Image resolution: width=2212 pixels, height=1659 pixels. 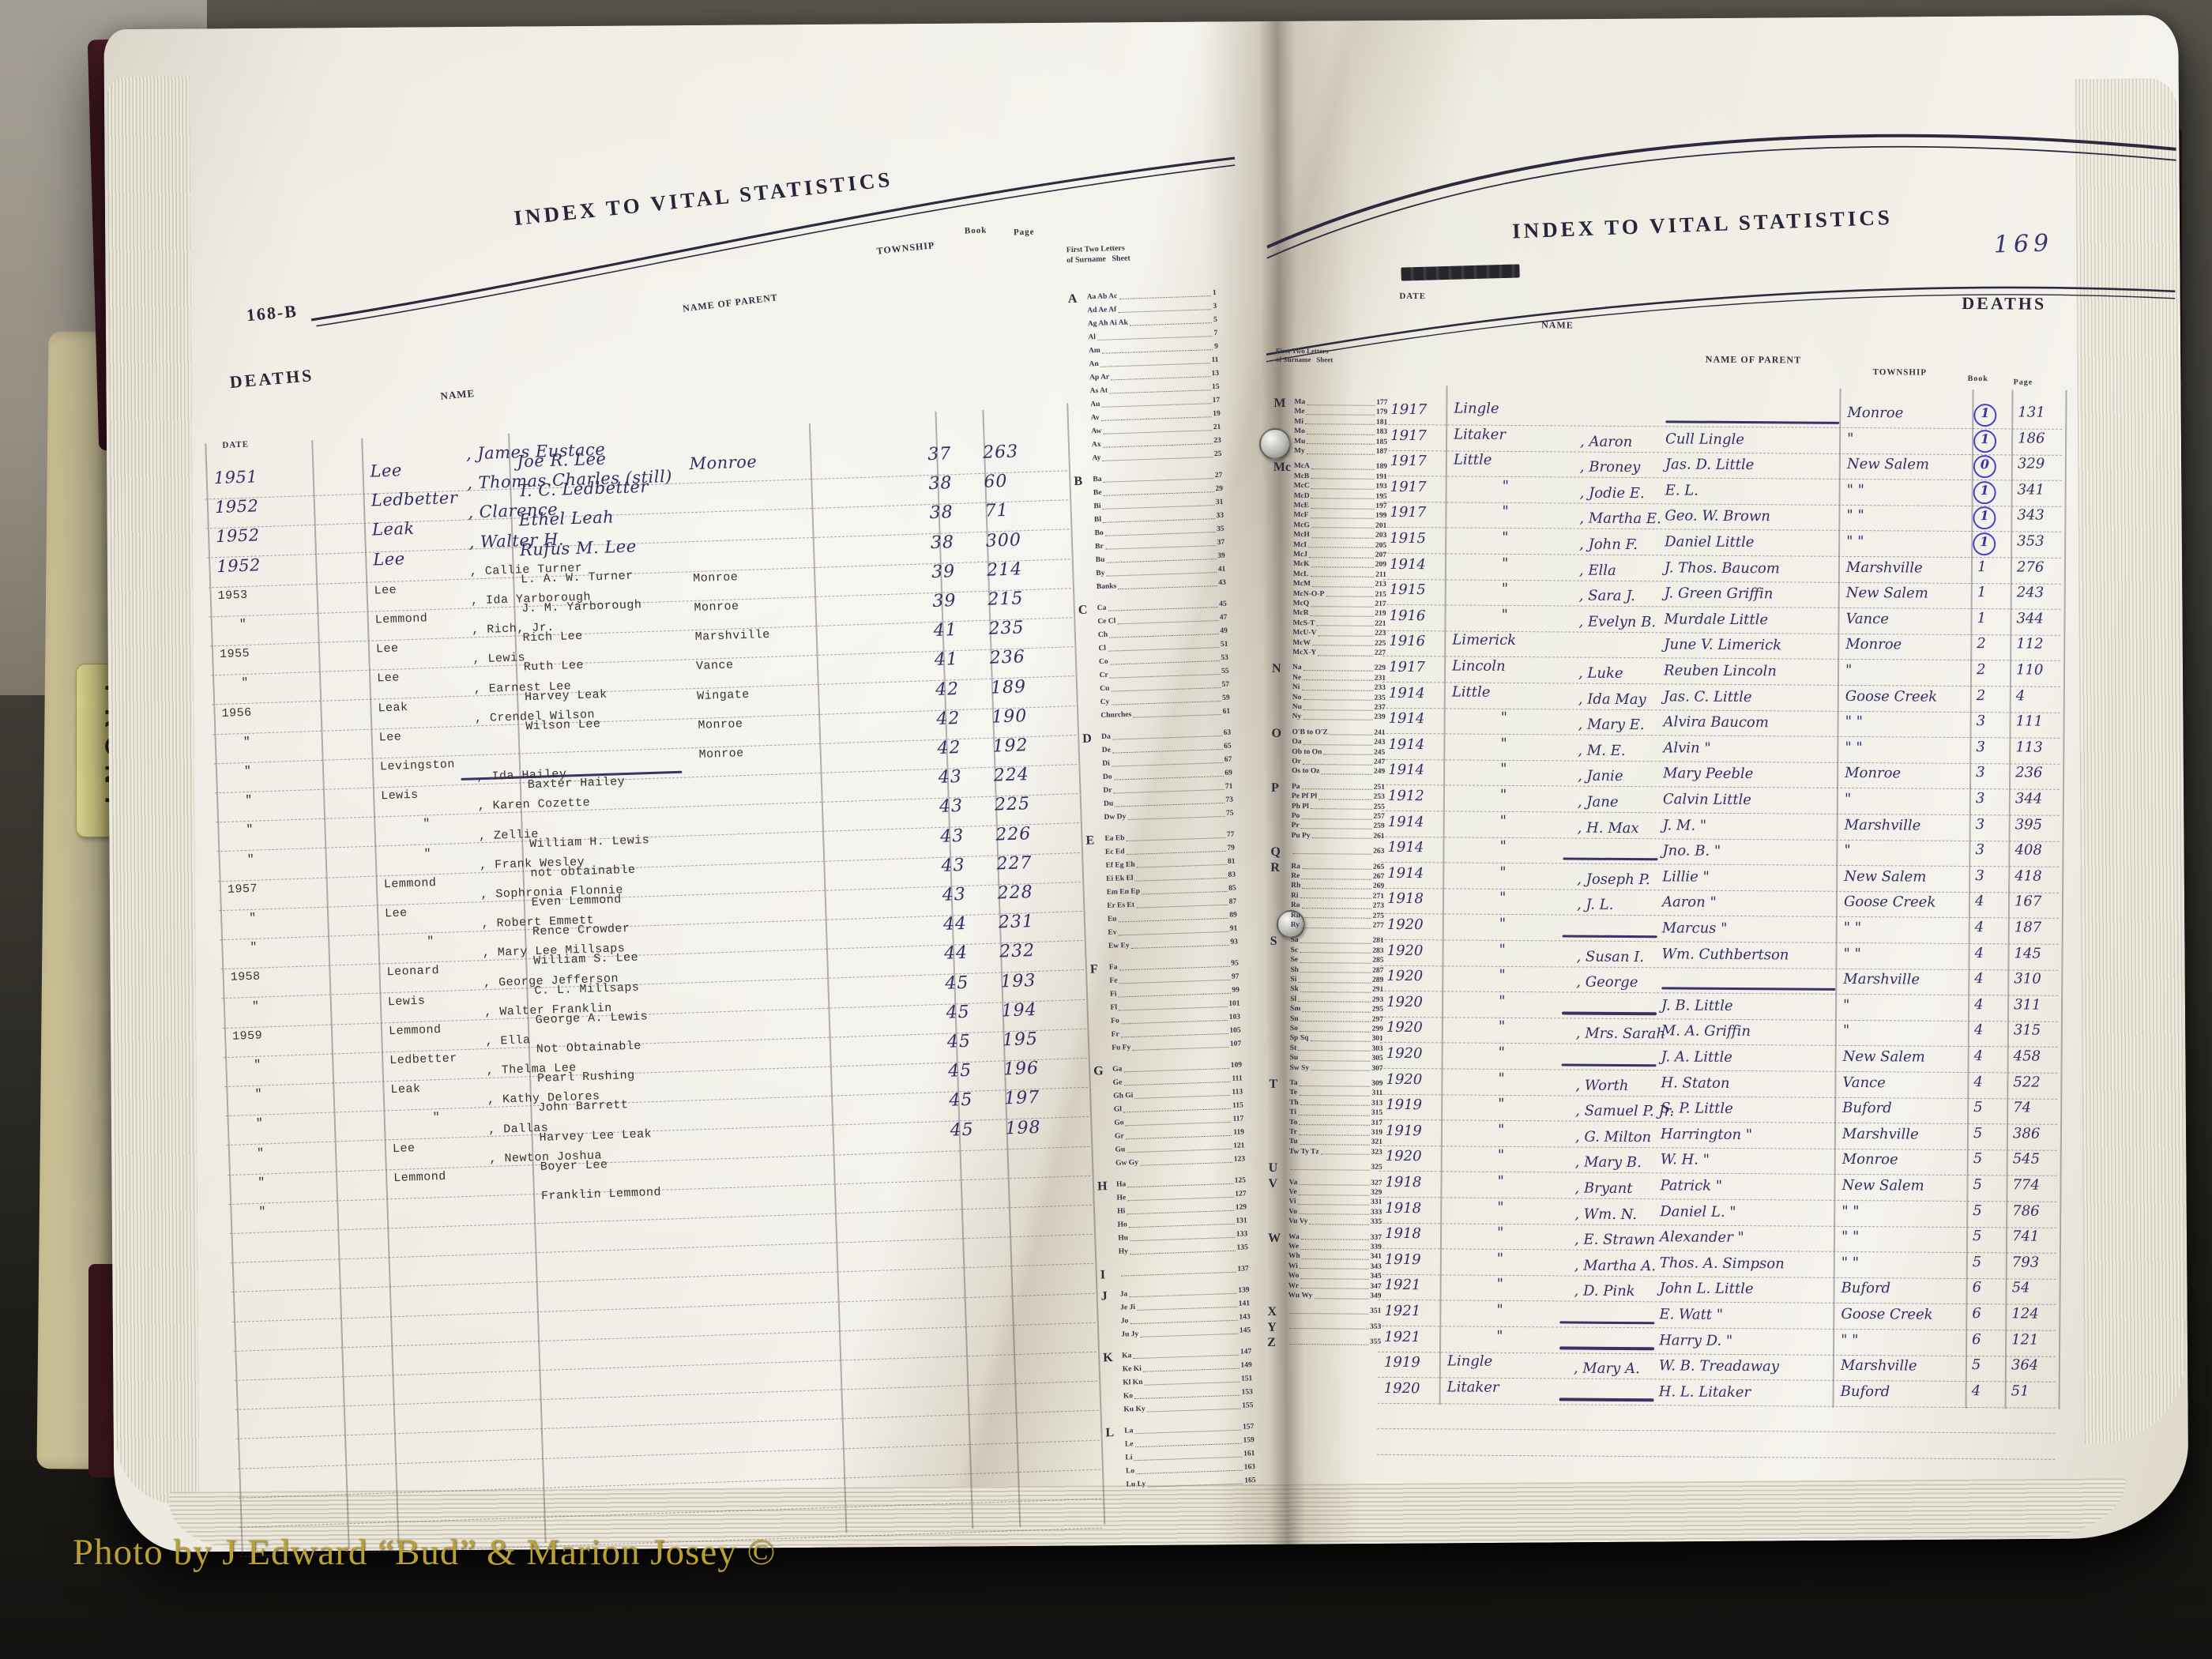 What do you see at coordinates (1010, 717) in the screenshot?
I see `page-cell: 190` at bounding box center [1010, 717].